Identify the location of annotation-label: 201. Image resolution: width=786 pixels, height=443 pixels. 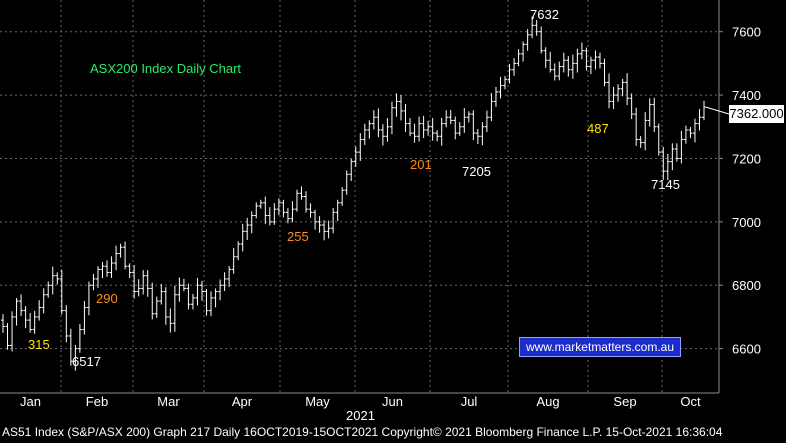
(421, 164).